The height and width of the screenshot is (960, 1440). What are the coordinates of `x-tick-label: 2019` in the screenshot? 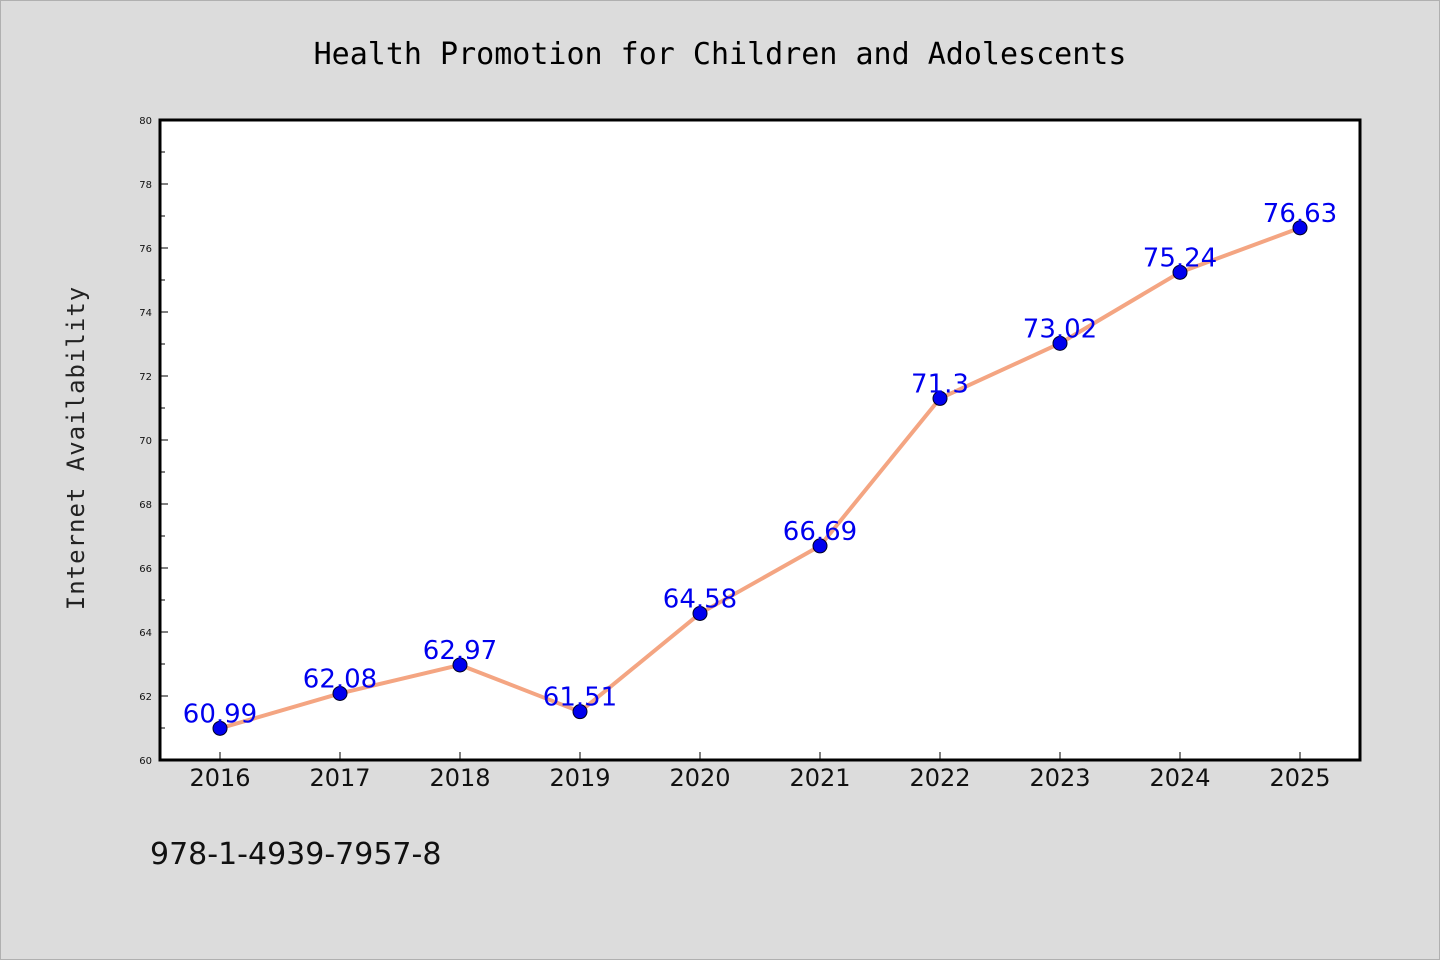 It's located at (579, 778).